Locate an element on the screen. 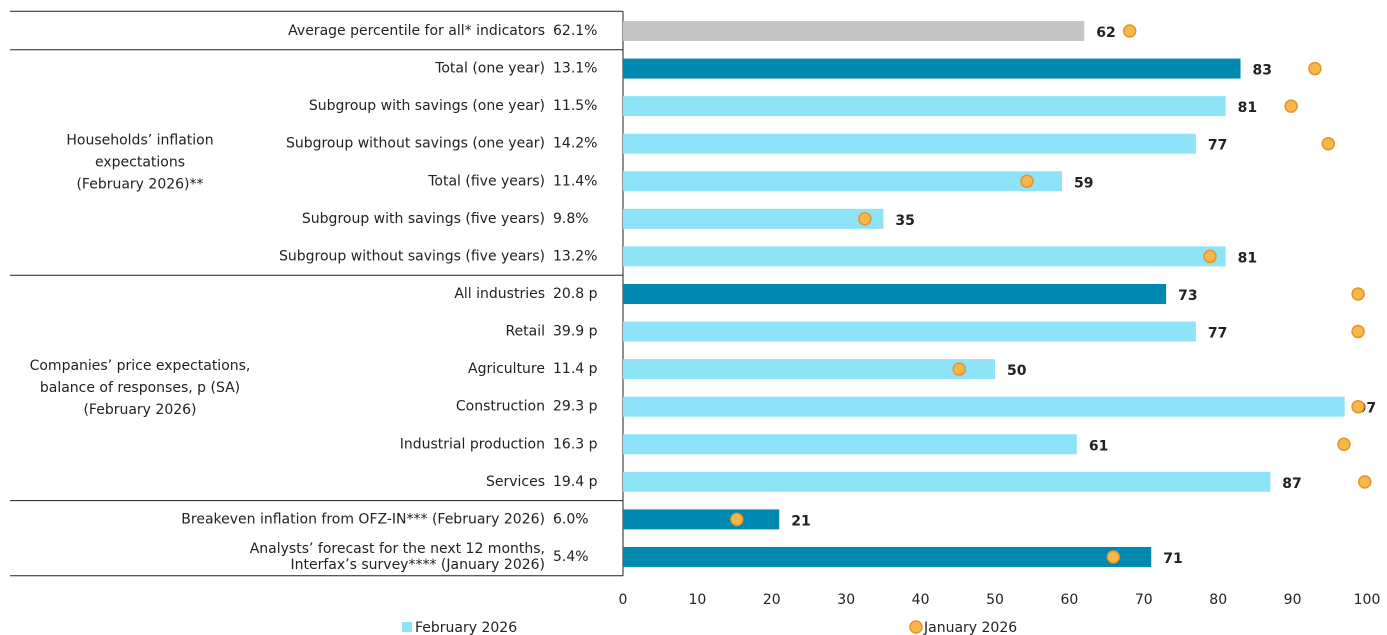 The height and width of the screenshot is (635, 1387). indicator-value: 11.4% is located at coordinates (575, 181).